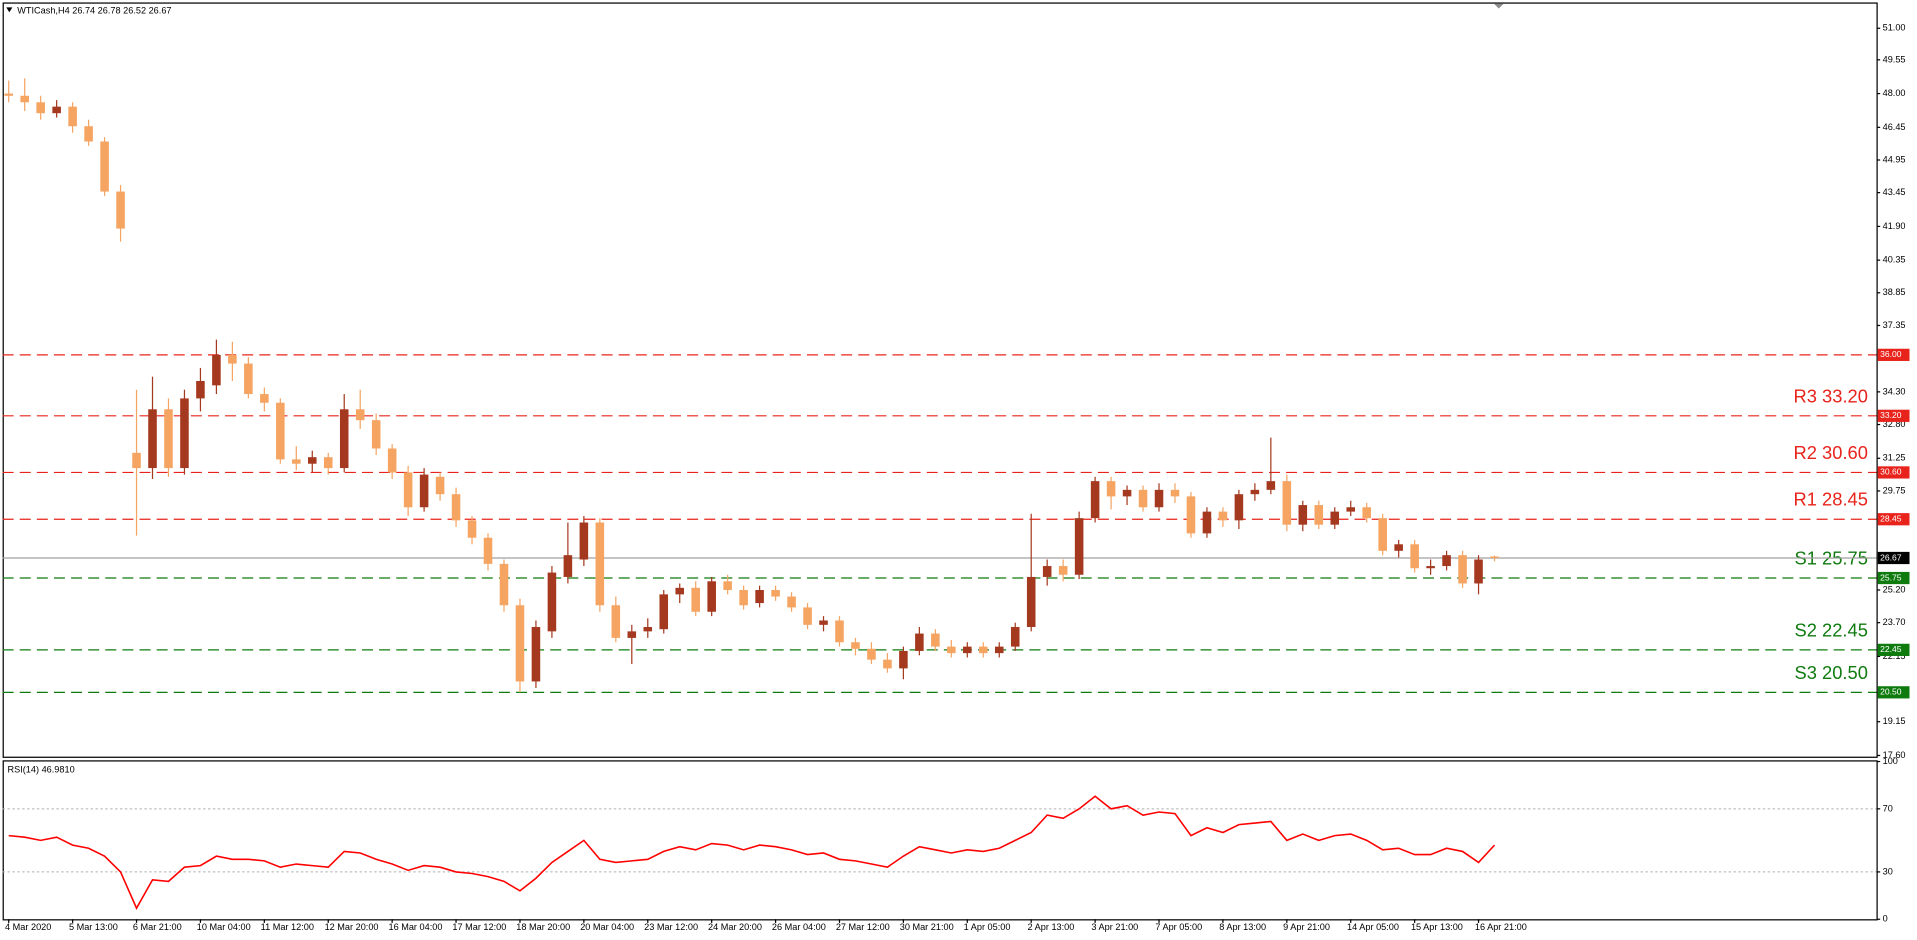  Describe the element at coordinates (1831, 452) in the screenshot. I see `level-label: R2 30.60` at that location.